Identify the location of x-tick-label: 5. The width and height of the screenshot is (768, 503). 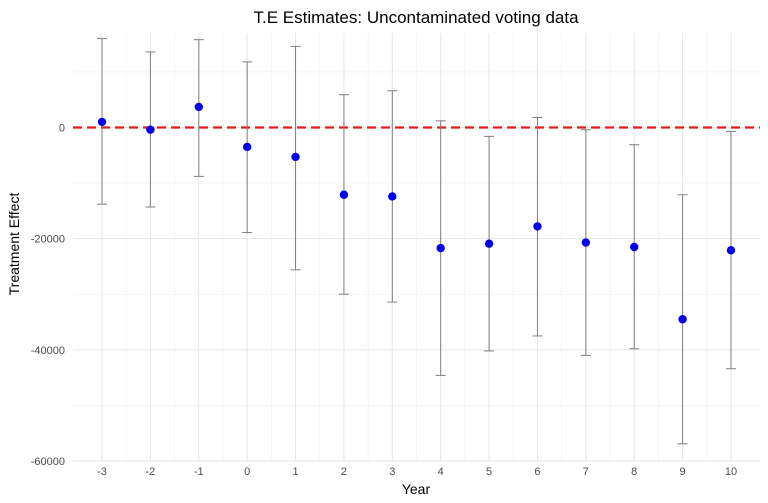
(489, 472).